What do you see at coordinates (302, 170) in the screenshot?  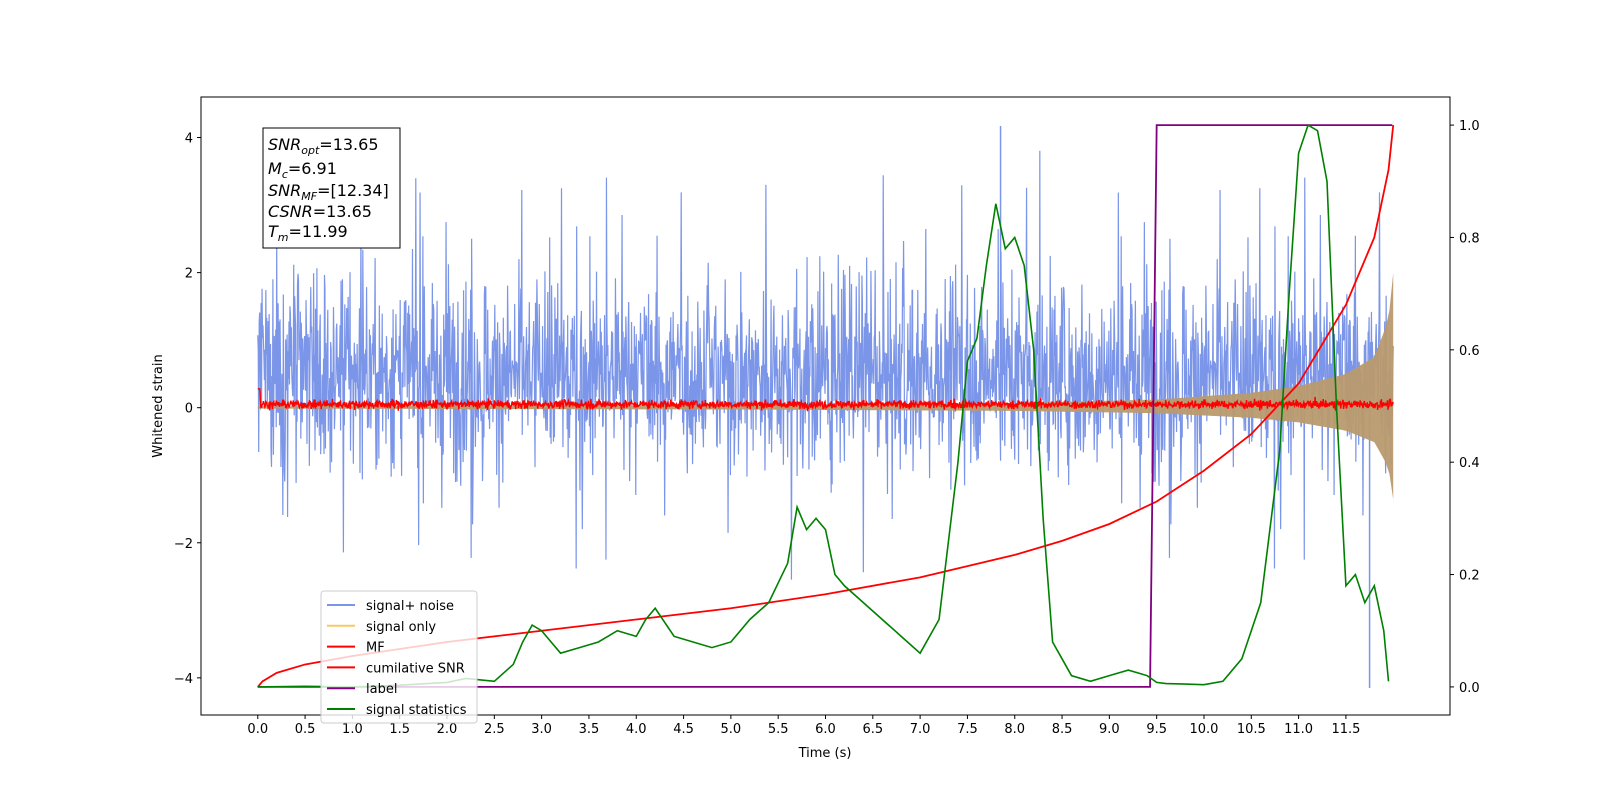 I see `annotation-mc: Mc=6.91` at bounding box center [302, 170].